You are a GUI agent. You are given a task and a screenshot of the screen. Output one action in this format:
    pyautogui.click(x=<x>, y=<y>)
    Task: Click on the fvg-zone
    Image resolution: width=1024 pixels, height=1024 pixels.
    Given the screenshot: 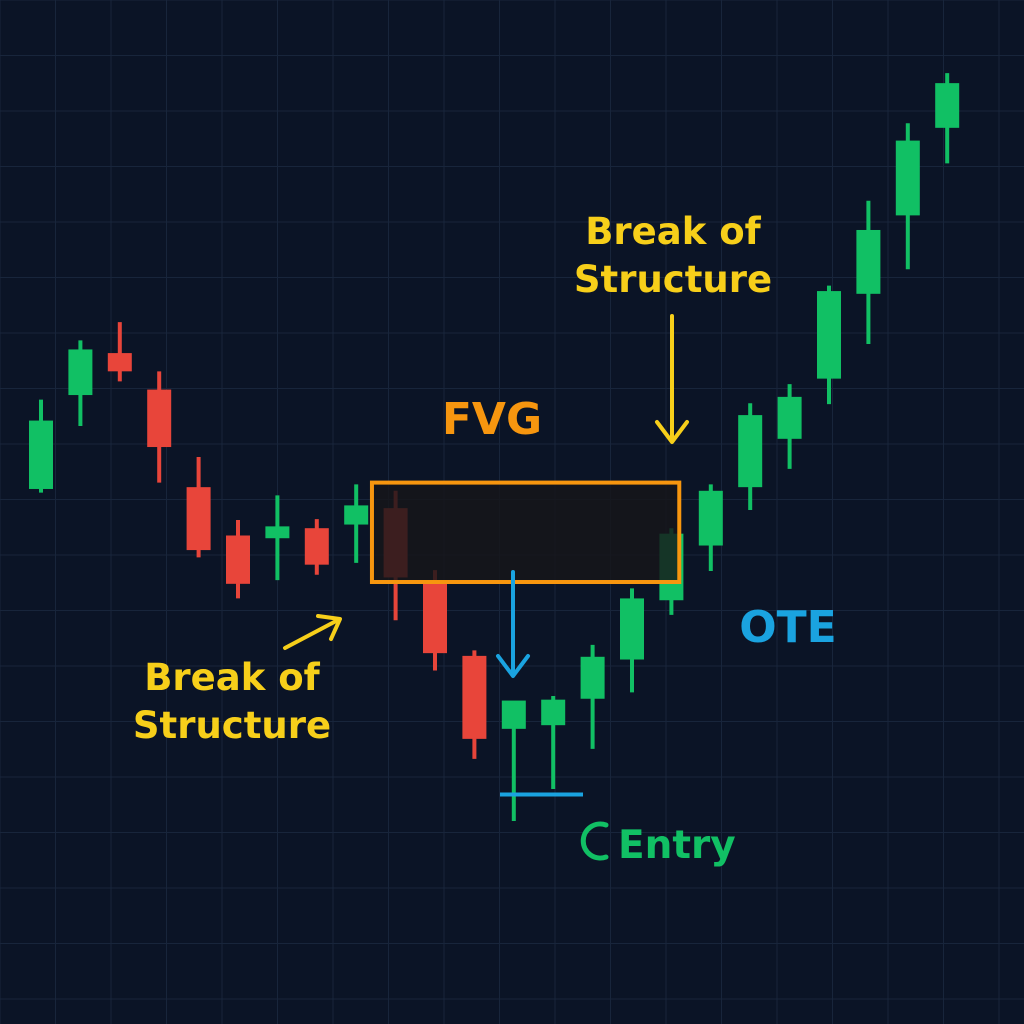 What is the action you would take?
    pyautogui.click(x=525, y=532)
    